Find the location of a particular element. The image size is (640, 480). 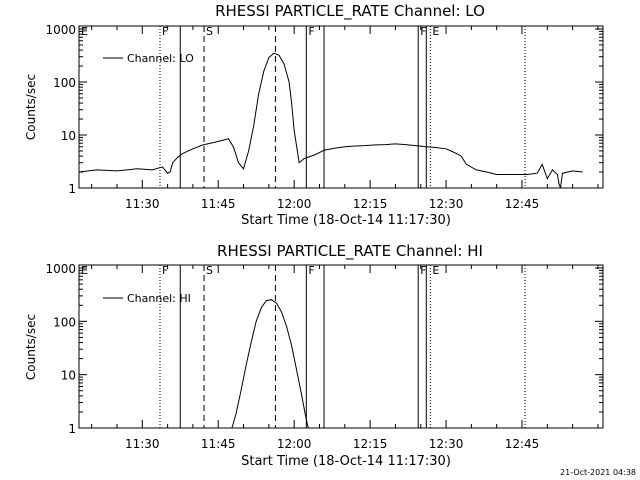

legend-lo: Channel: LO is located at coordinates (148, 58).